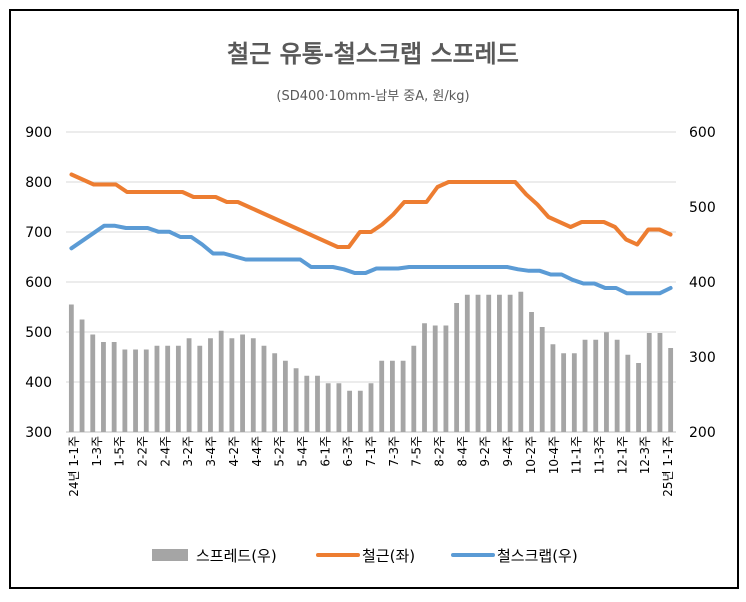 The image size is (746, 602). I want to click on x-tick-label: 2-4주, so click(165, 451).